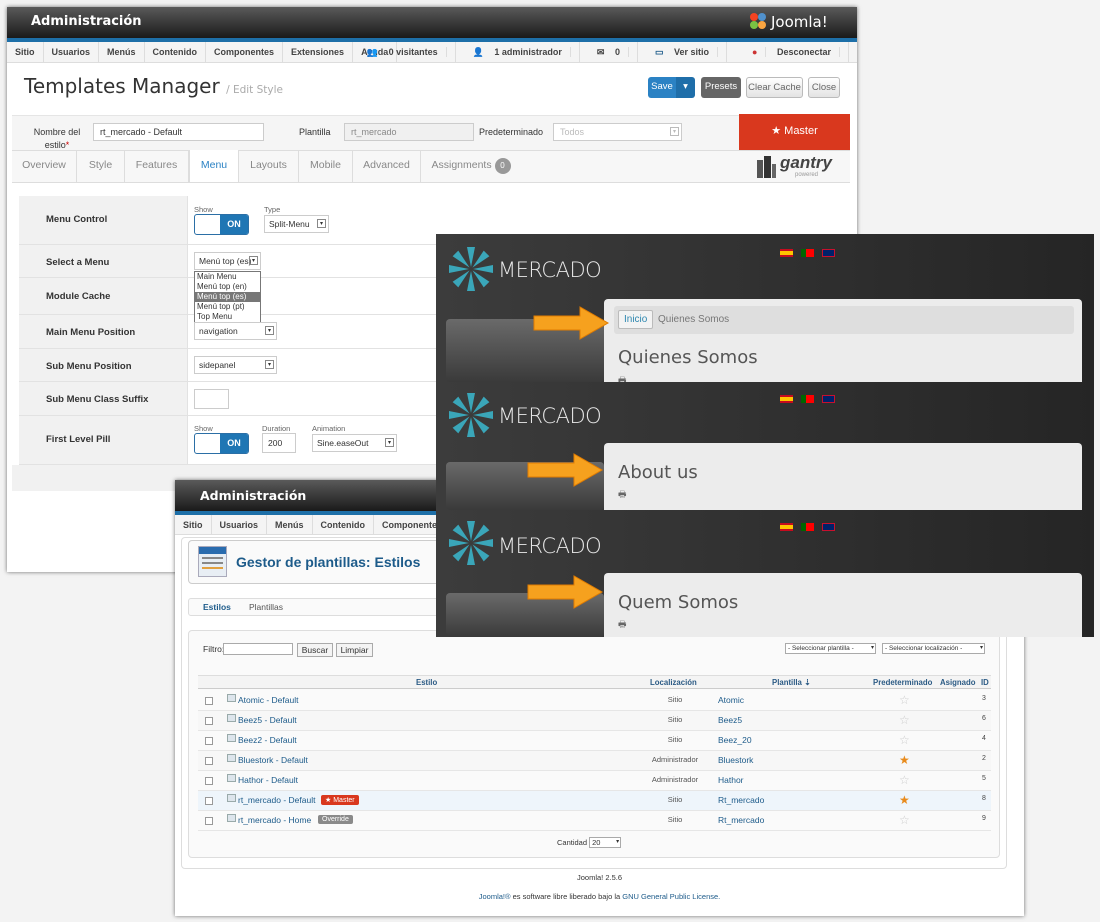 This screenshot has width=1100, height=922. What do you see at coordinates (267, 740) in the screenshot?
I see `style-name-link: Beez2 - Default` at bounding box center [267, 740].